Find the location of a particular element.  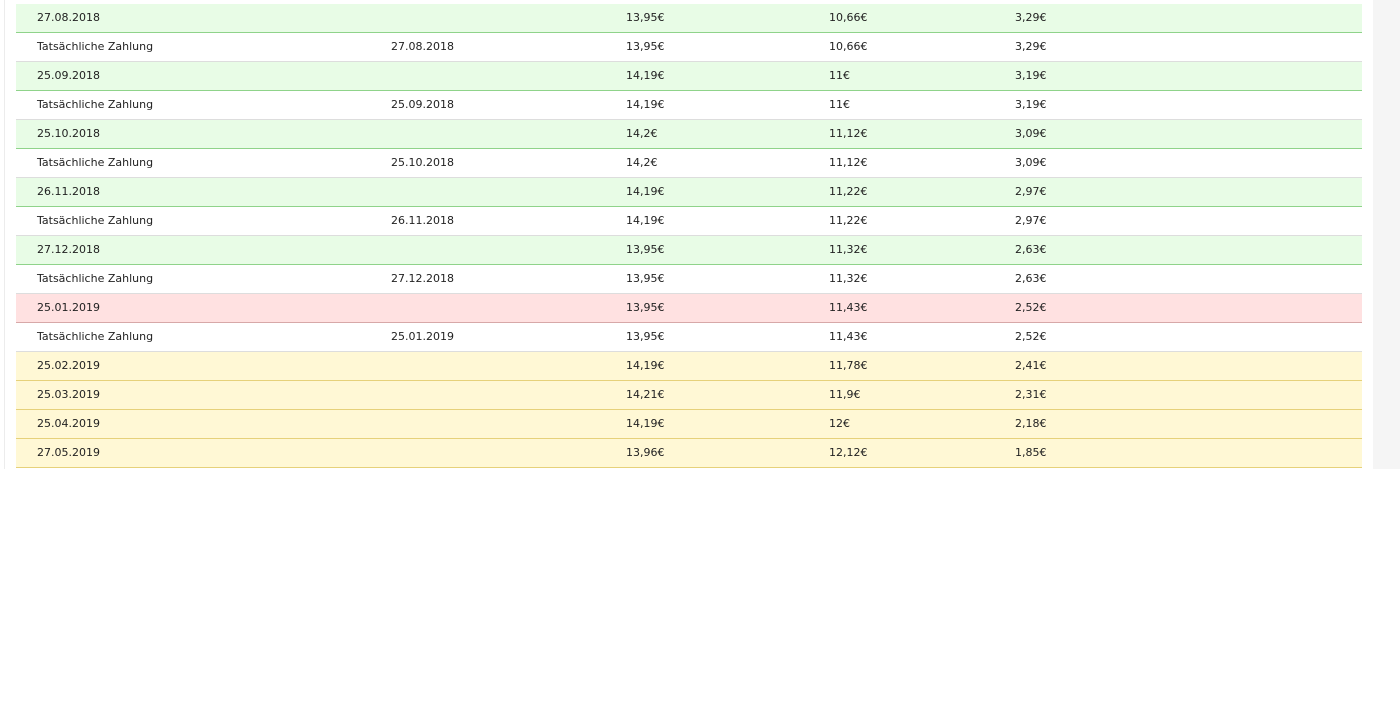

payment-date-cell: 26.11.2018 is located at coordinates (422, 220).